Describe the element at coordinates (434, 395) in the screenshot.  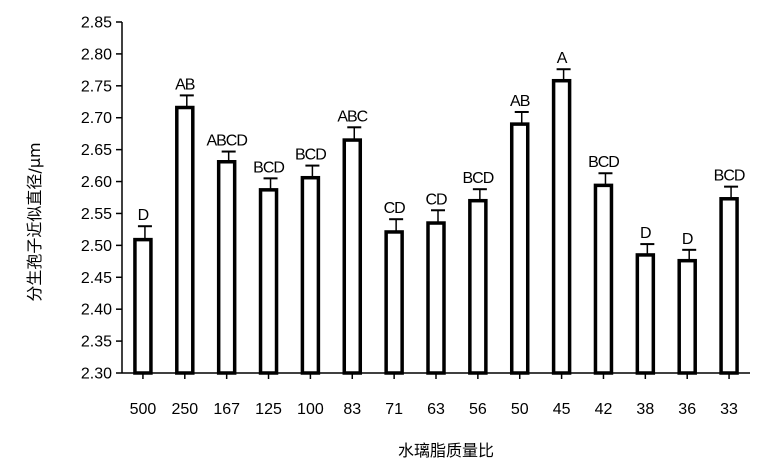
I see `x-axis-ticks: 500 250 167 125 100 83 71 63 56 50 45 42 38 36 33` at that location.